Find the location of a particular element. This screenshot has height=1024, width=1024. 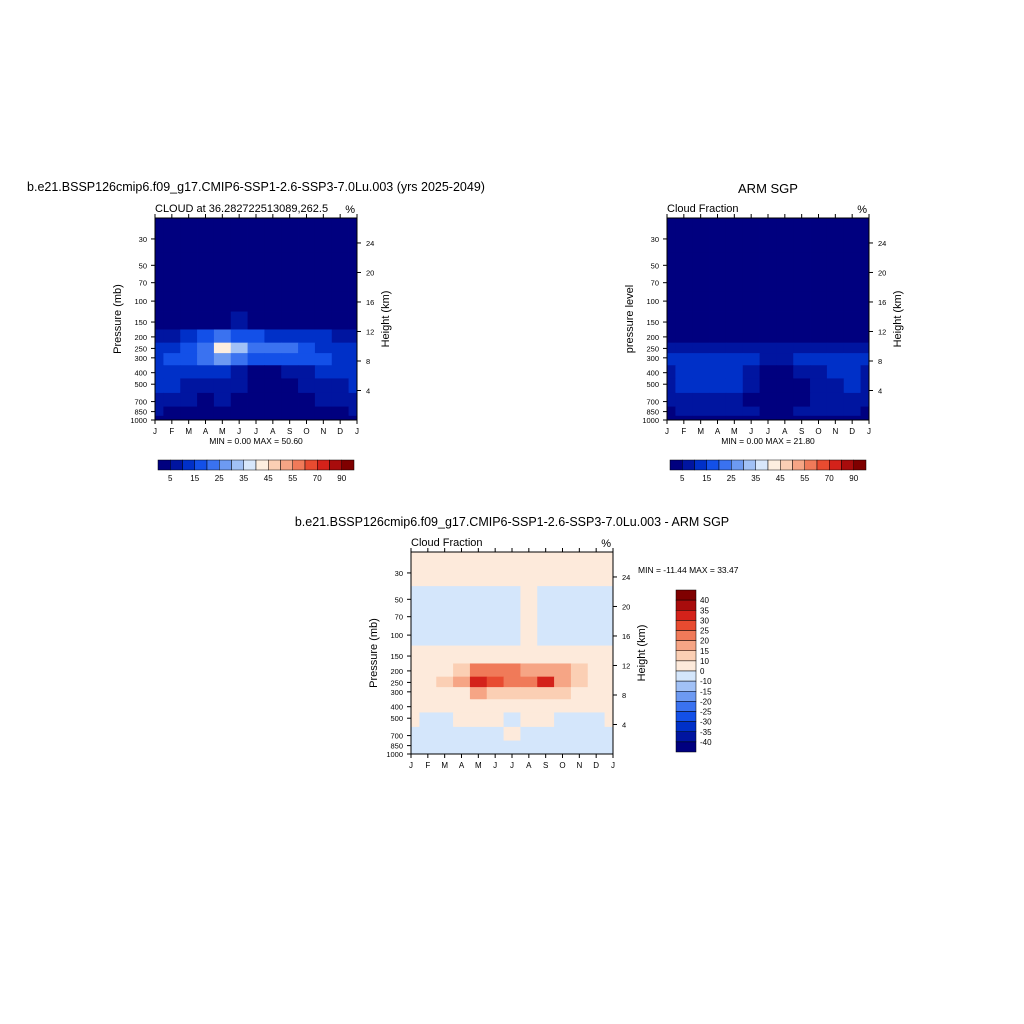

min-max-label: MIN = 0.00 MAX = 50.60 is located at coordinates (256, 441).